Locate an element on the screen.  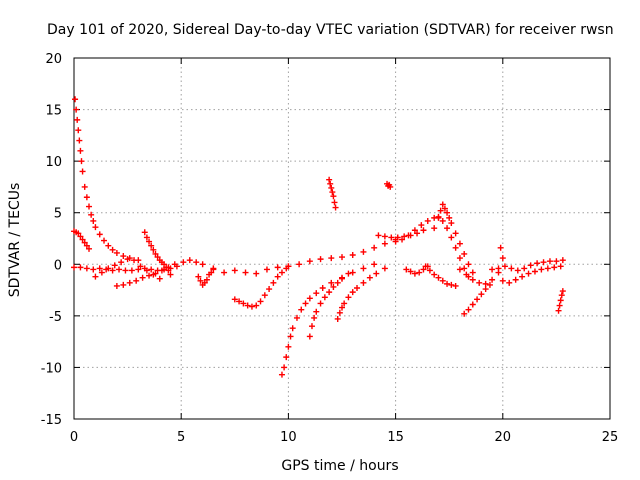
y-tick-label: -10 is located at coordinates (51, 368).